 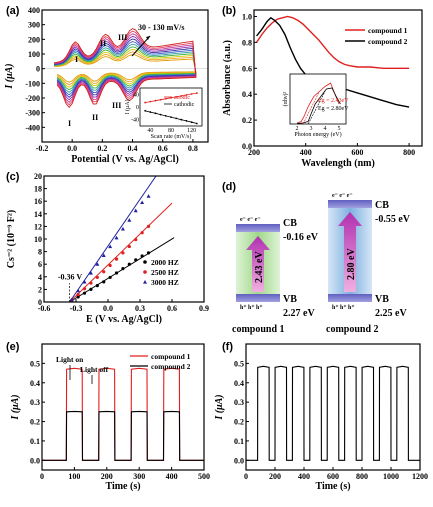 I want to click on f-xtick-label: 200, so click(x=275, y=476).